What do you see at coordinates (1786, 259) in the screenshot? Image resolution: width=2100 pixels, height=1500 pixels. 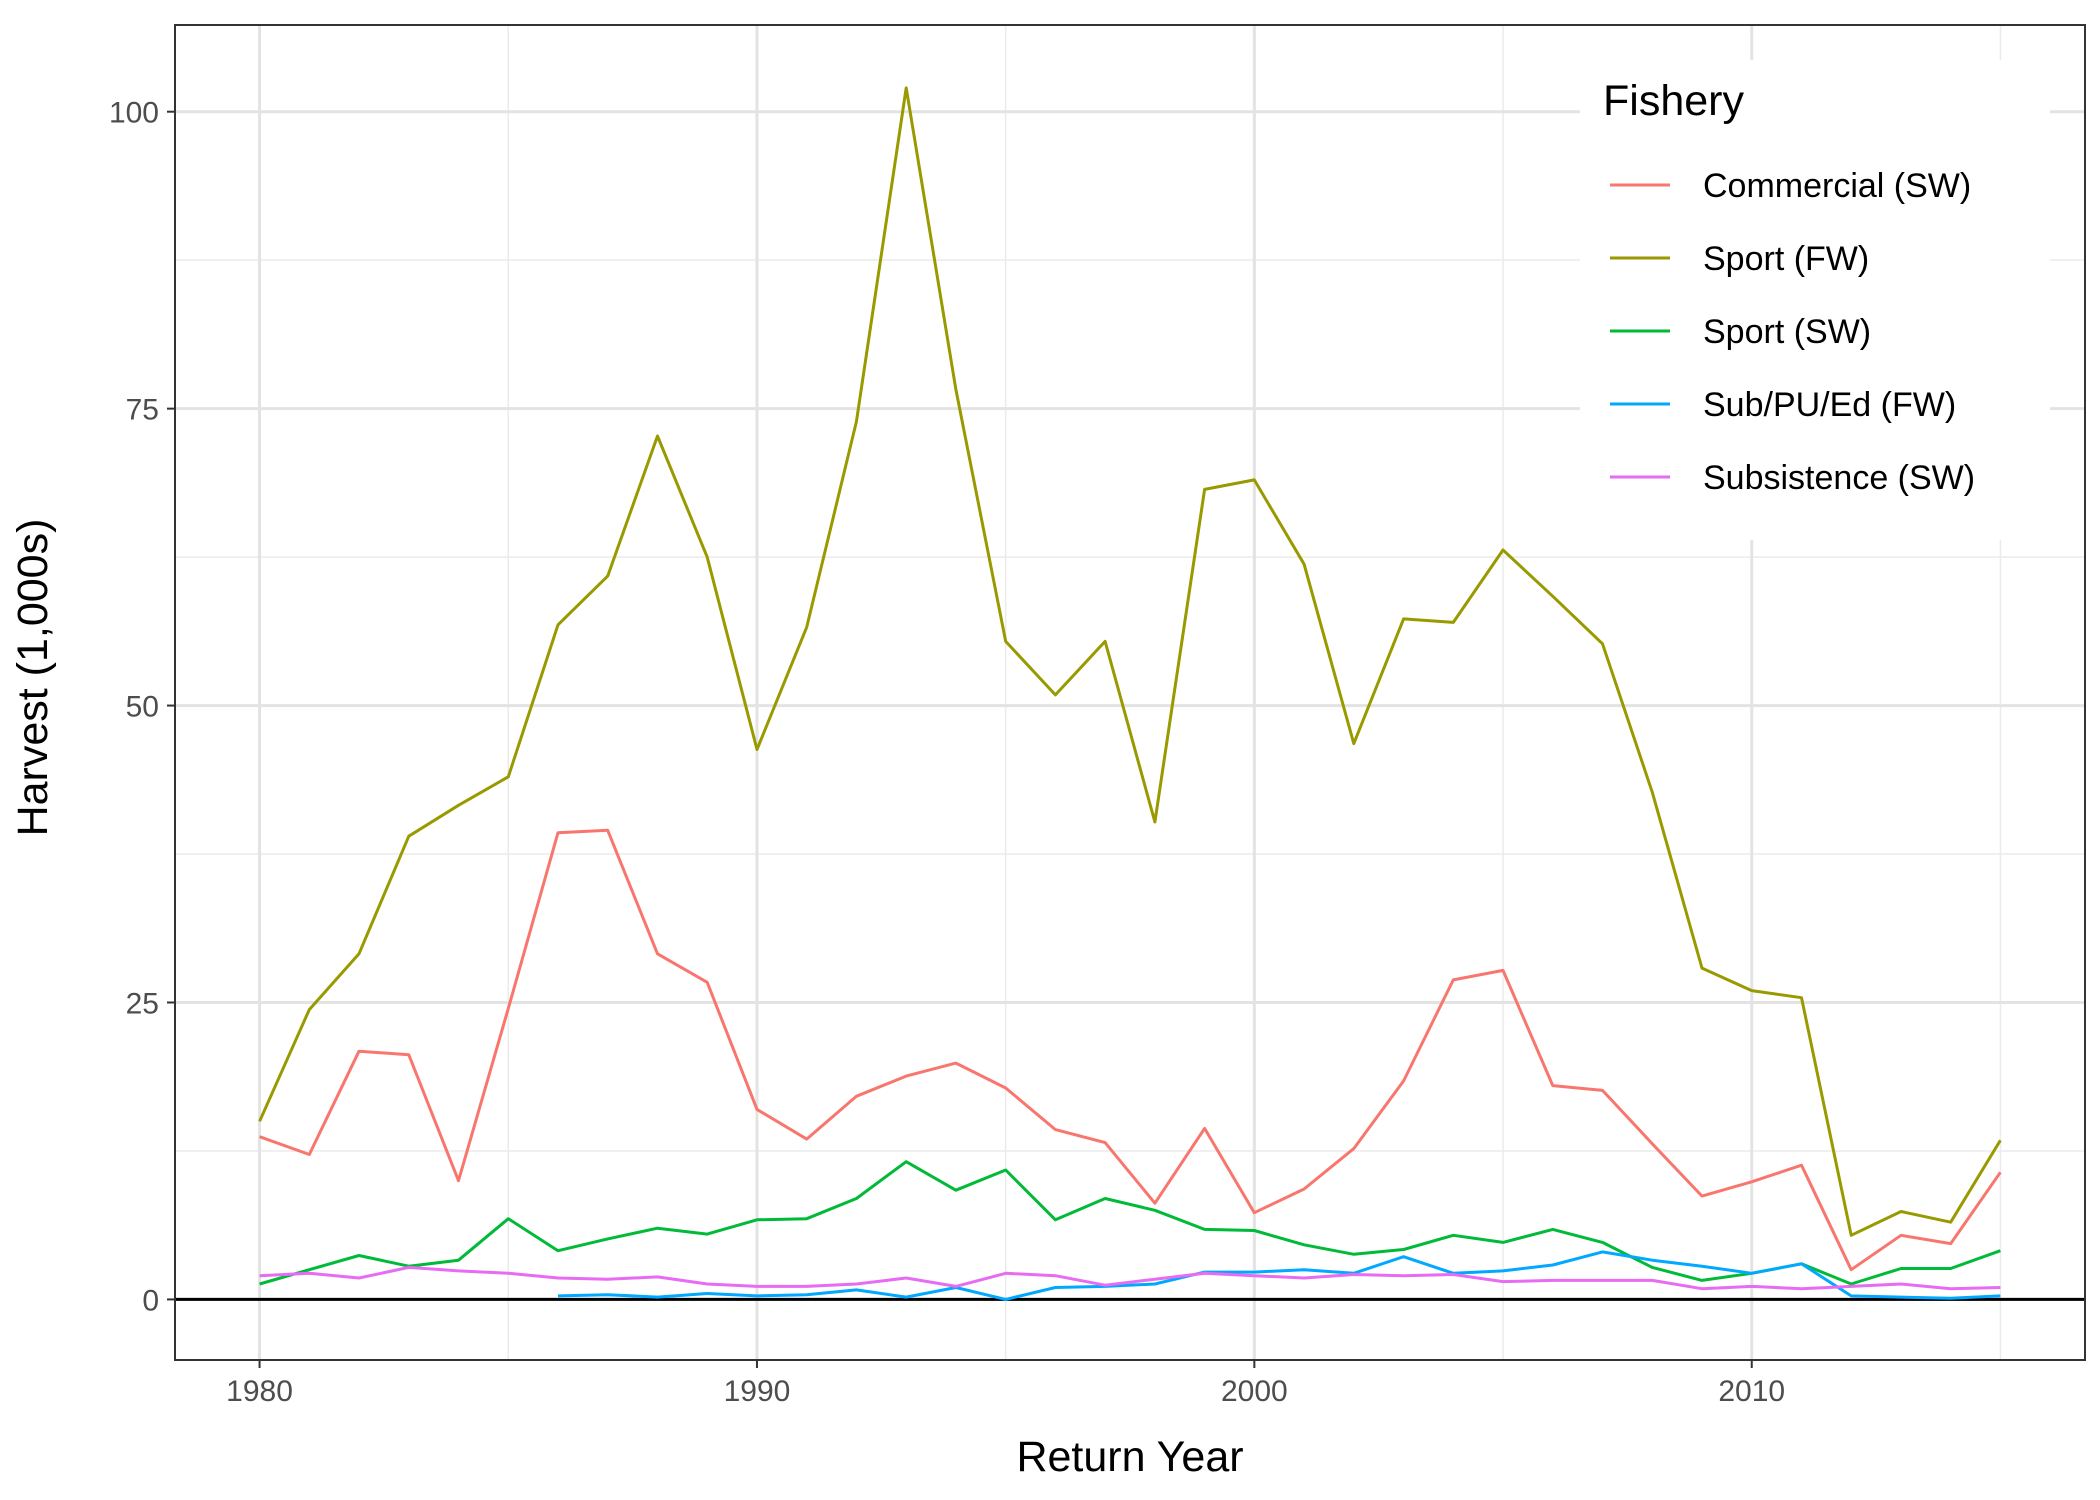 I see `legend-label-sport-fw: Sport (FW)` at bounding box center [1786, 259].